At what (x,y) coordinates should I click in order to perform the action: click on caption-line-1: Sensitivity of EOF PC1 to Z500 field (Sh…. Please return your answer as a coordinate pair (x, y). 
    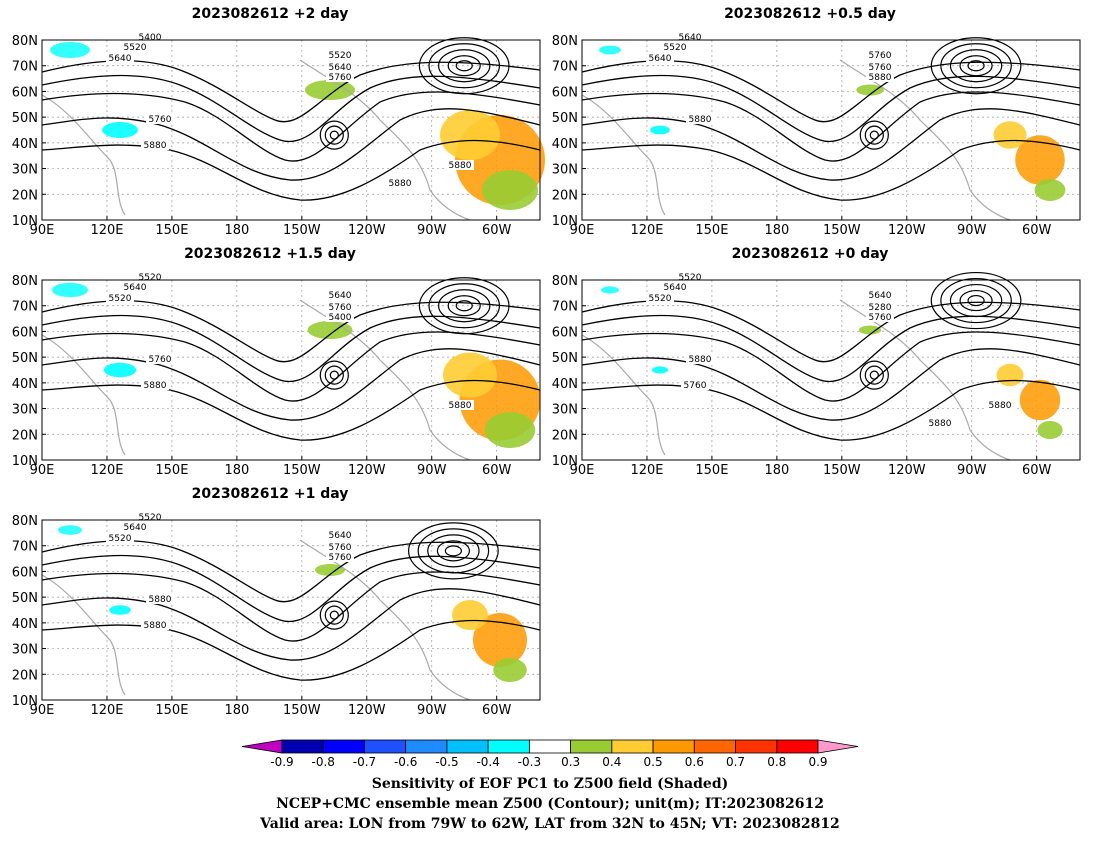
    Looking at the image, I should click on (550, 784).